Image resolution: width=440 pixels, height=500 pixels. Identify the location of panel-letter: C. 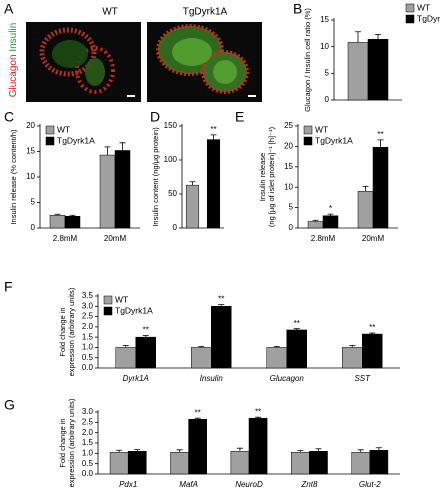
(9, 117).